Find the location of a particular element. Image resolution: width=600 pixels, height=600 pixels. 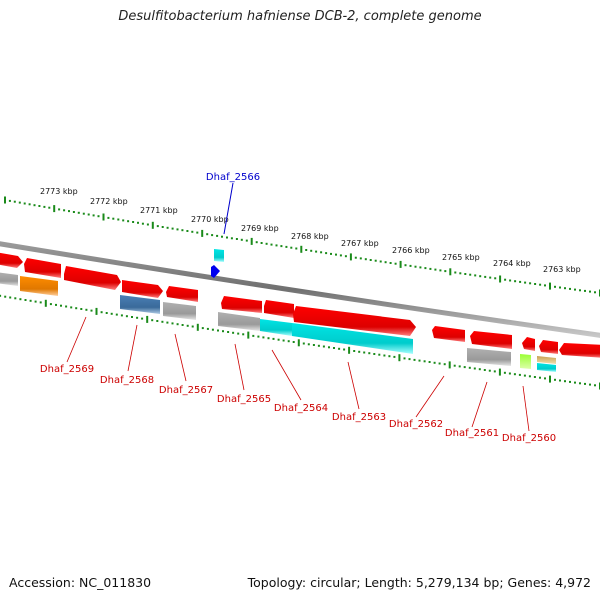

highlight-gene-label: Dhaf_2566 is located at coordinates (233, 177).